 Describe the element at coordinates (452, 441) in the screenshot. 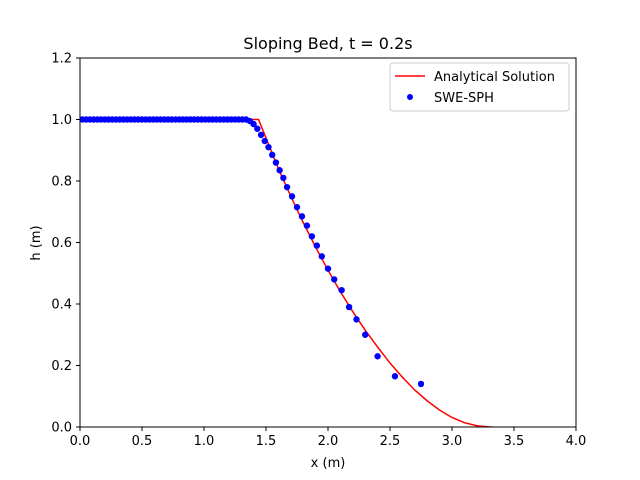

I see `x-tick-label: 3.0` at that location.